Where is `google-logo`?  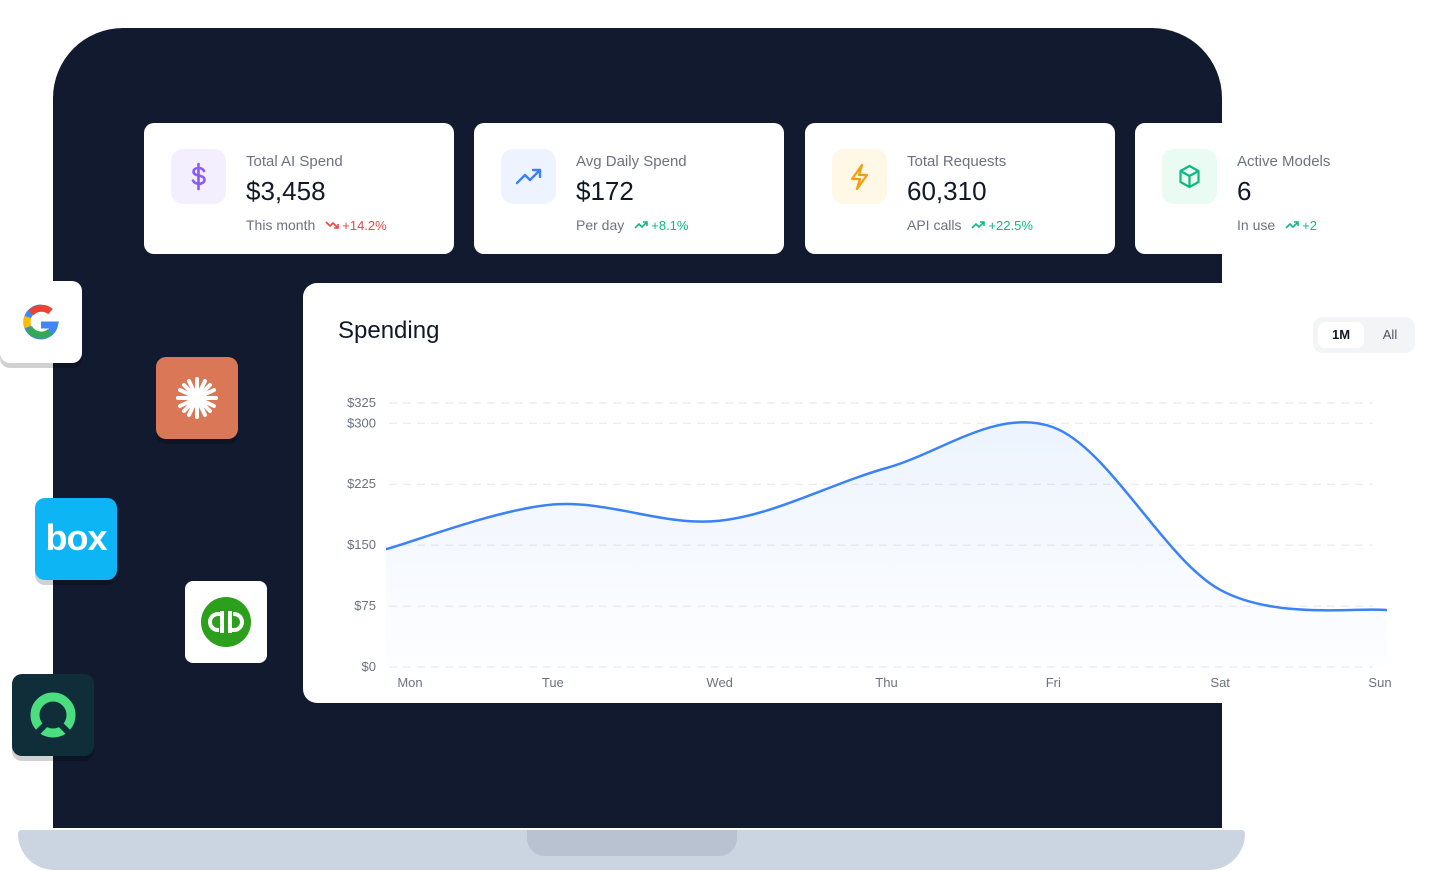 google-logo is located at coordinates (41, 322).